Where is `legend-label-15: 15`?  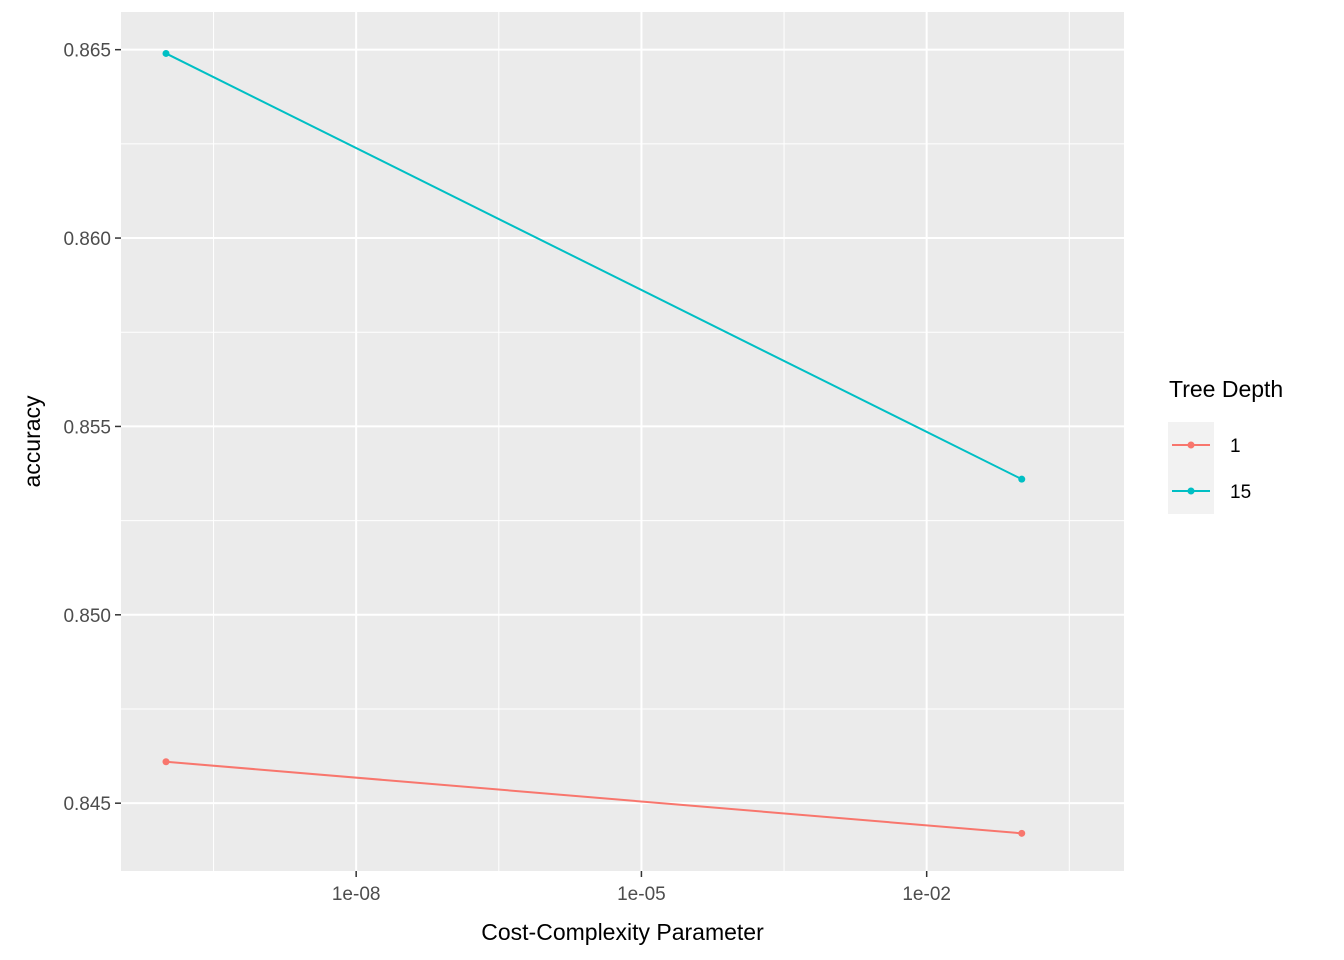 legend-label-15: 15 is located at coordinates (1240, 492).